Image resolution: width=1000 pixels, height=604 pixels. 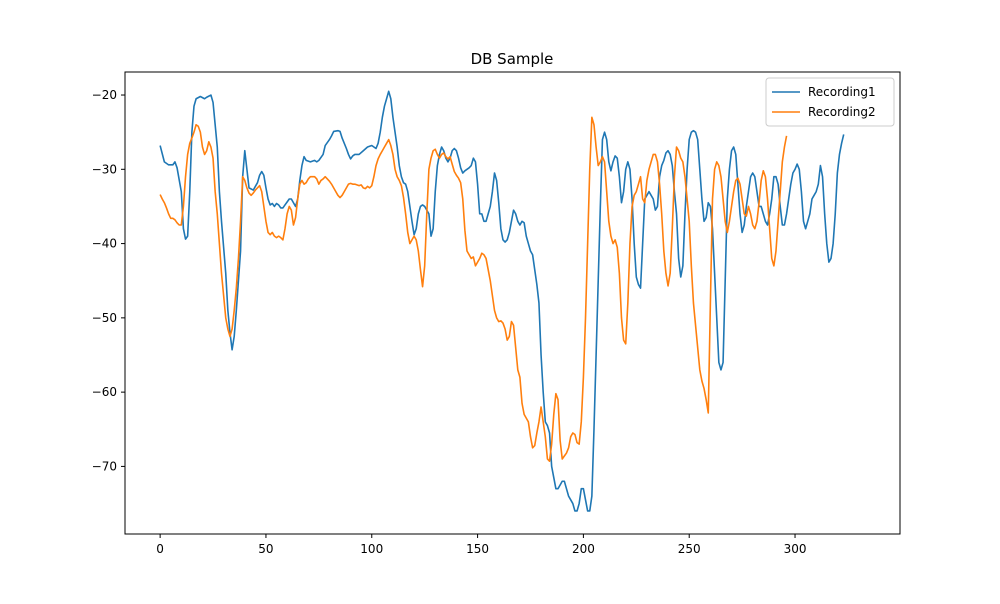 I want to click on y-tick-label: −70, so click(x=104, y=466).